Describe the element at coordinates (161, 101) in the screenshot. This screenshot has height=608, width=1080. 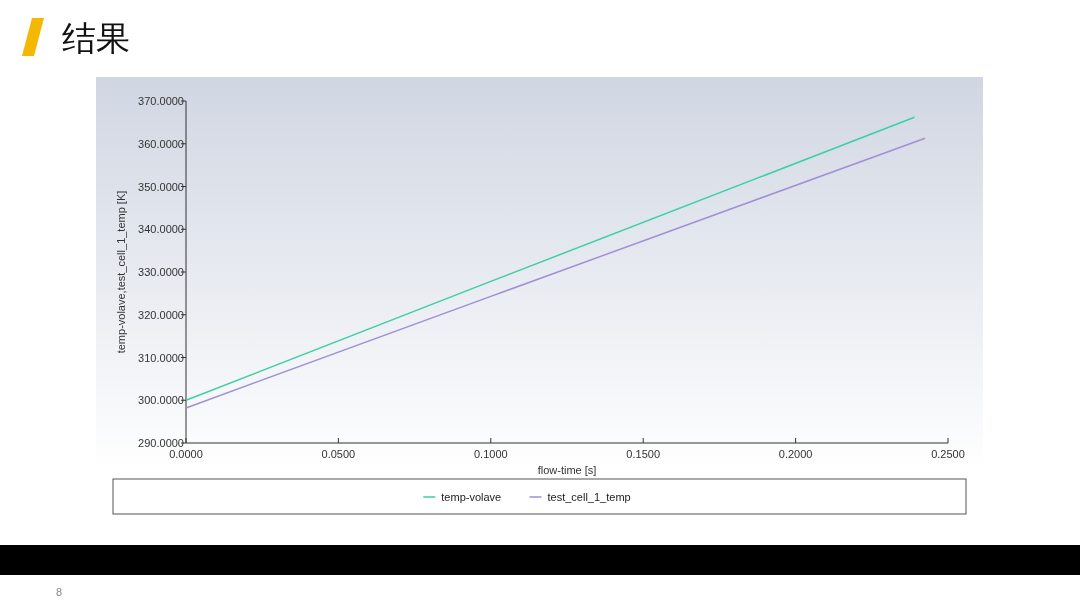
I see `y-tick-label: 370.0000` at that location.